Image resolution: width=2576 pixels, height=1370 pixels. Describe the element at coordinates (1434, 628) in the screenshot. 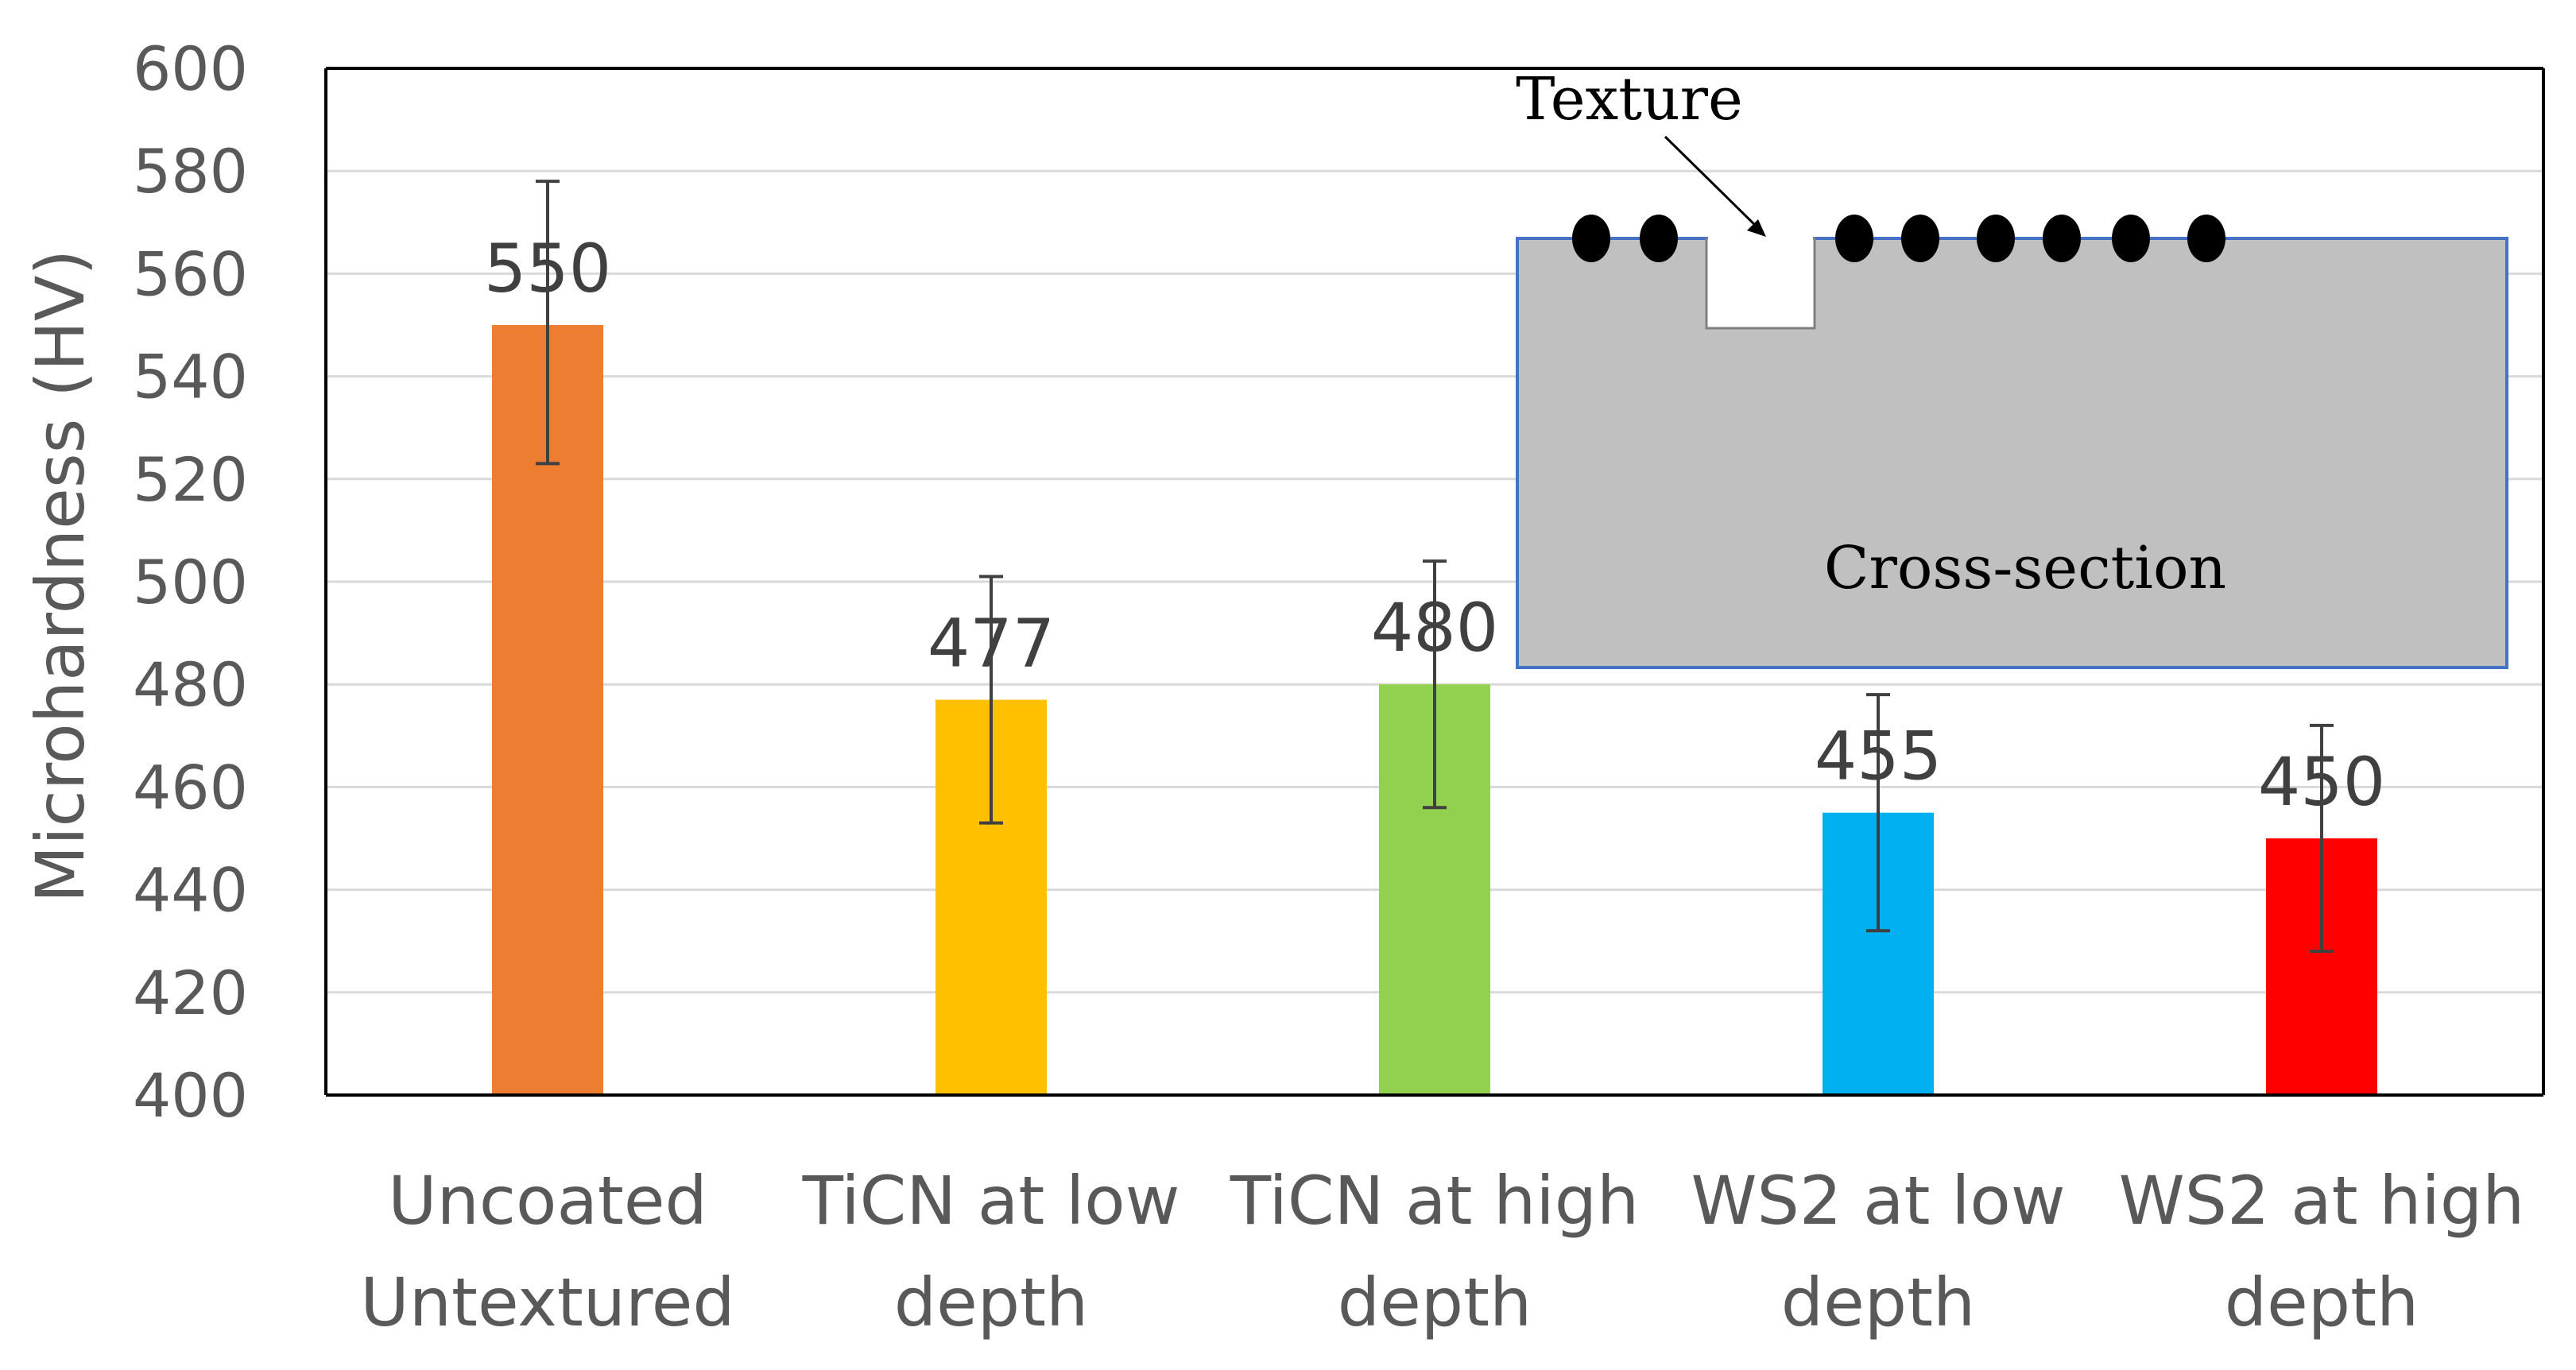

I see `data-label: 480` at that location.